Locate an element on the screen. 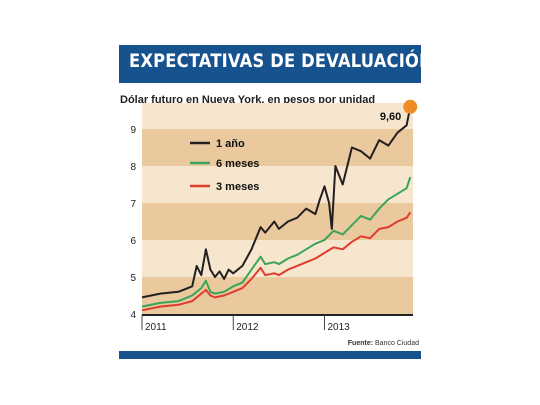 This screenshot has height=405, width=540. legend-label: 6 meses is located at coordinates (237, 164).